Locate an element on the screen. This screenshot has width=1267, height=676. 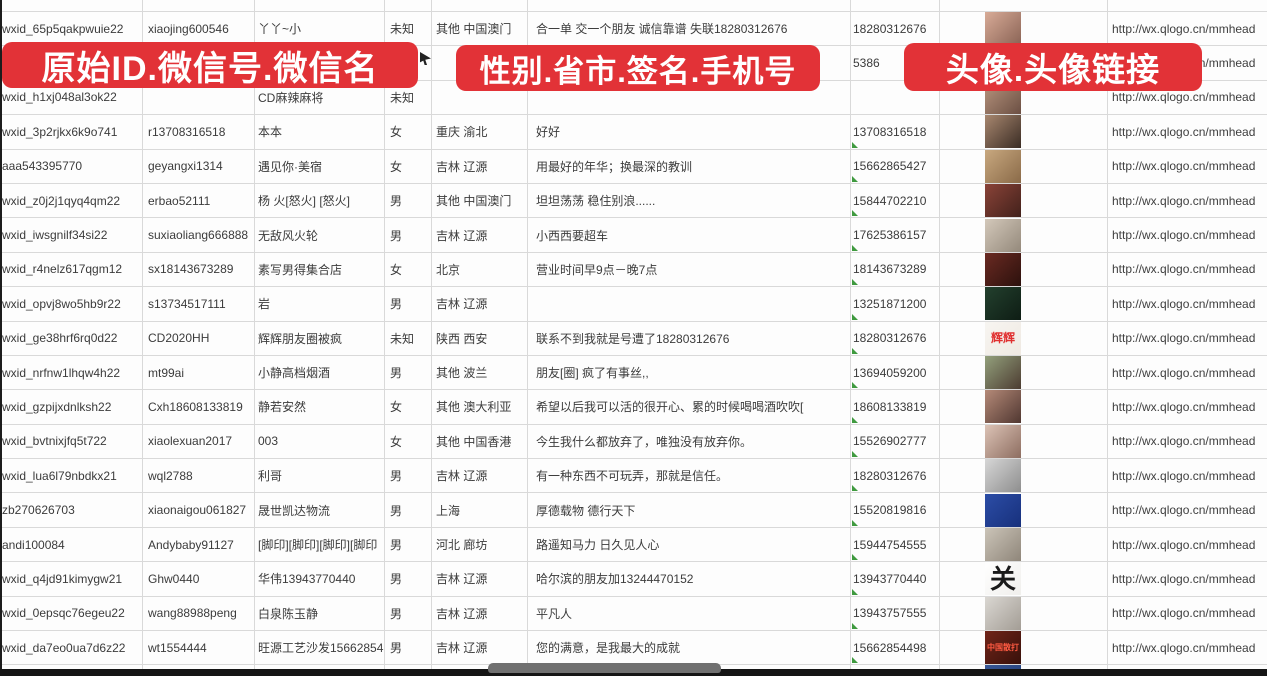
cell-wechat-name: 遇见你·美宿 is located at coordinates (320, 166).